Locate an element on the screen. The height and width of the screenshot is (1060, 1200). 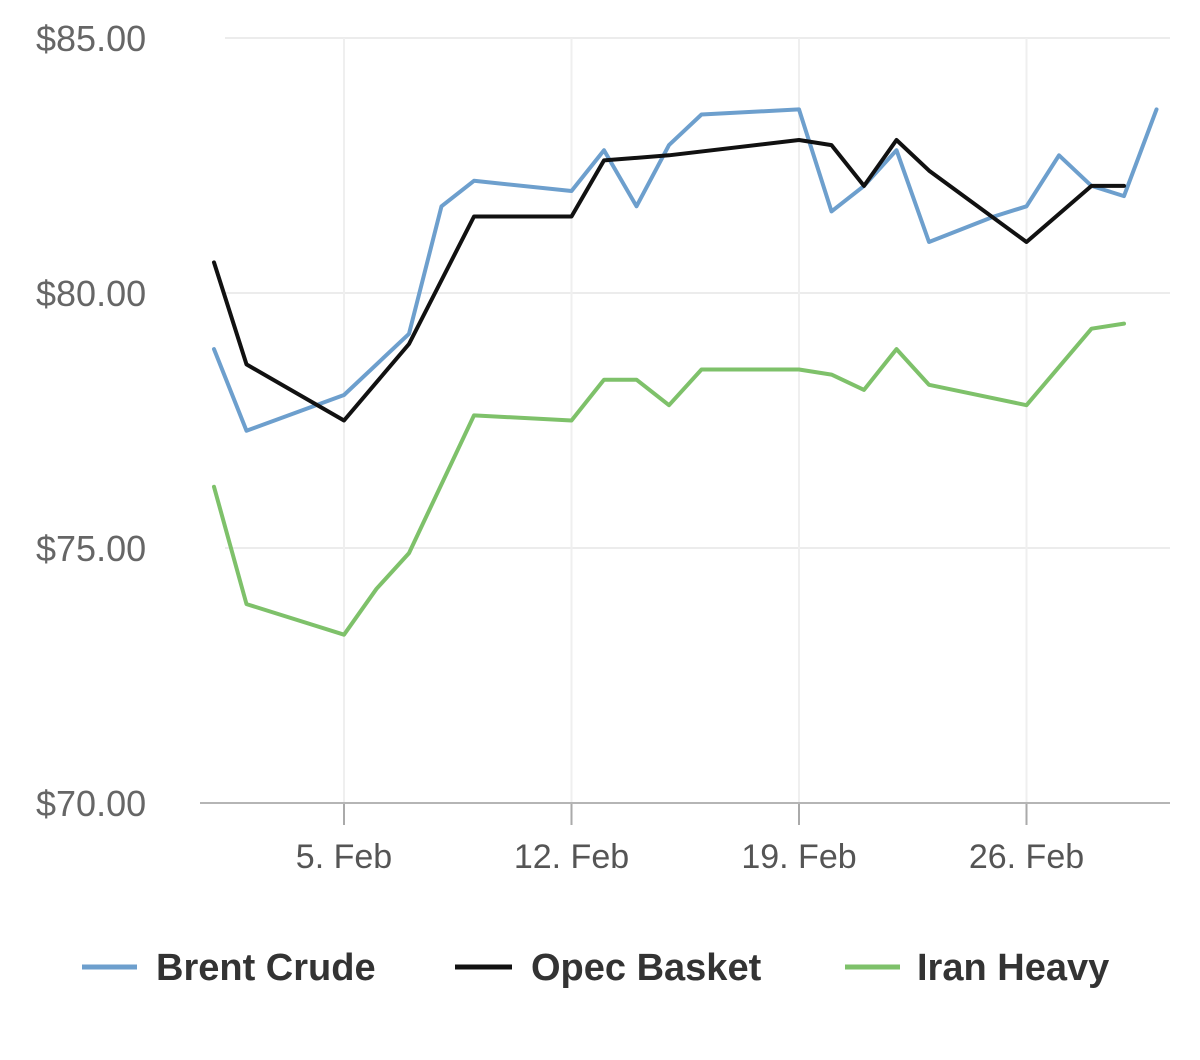
y-tick-label: $75.00 is located at coordinates (91, 548).